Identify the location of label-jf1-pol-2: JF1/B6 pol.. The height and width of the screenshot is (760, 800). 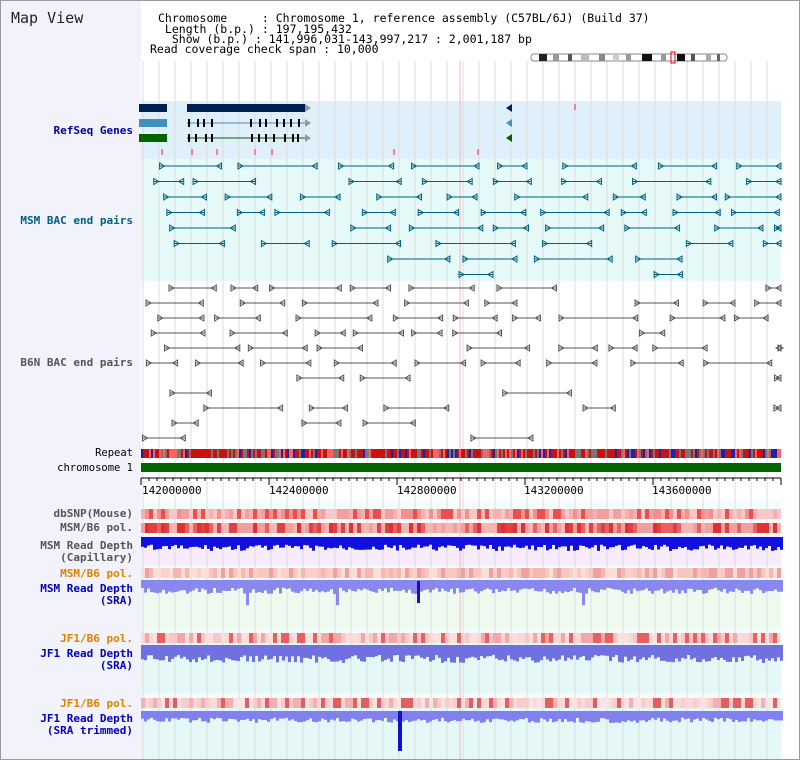
(96, 703).